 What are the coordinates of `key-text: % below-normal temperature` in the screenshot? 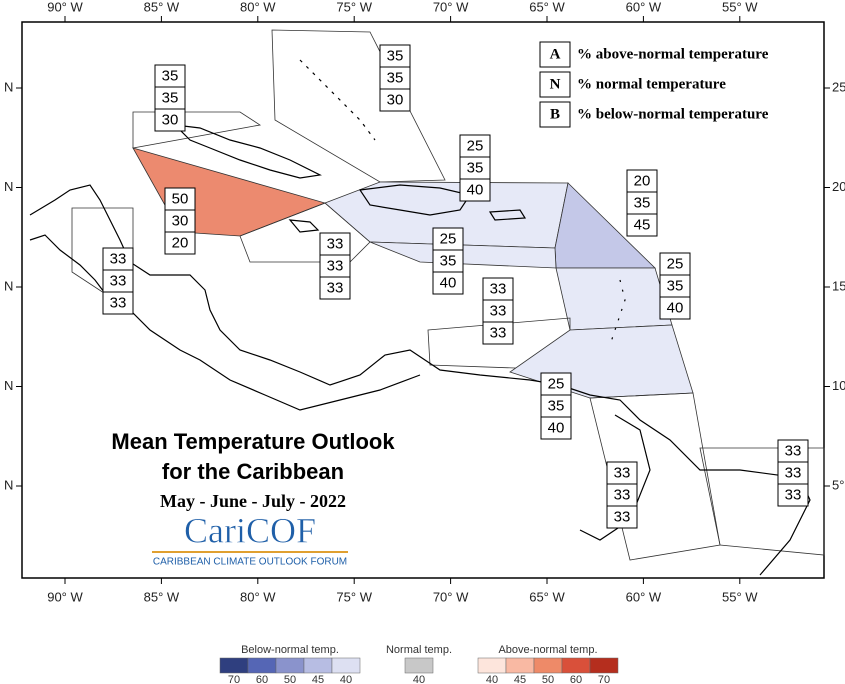 It's located at (673, 114).